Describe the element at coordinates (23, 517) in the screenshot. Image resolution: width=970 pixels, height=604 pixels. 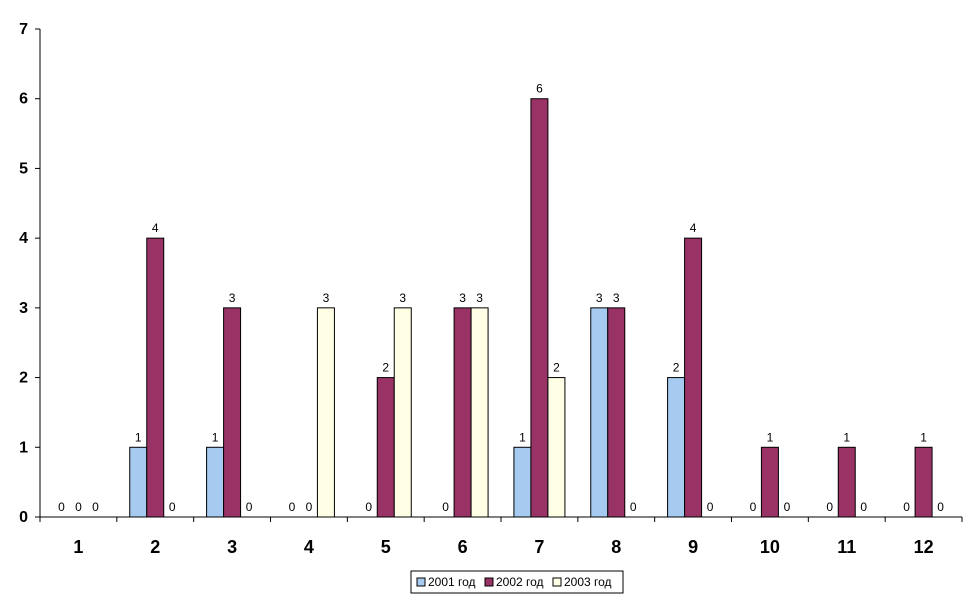
I see `y-tick-label: 0` at that location.